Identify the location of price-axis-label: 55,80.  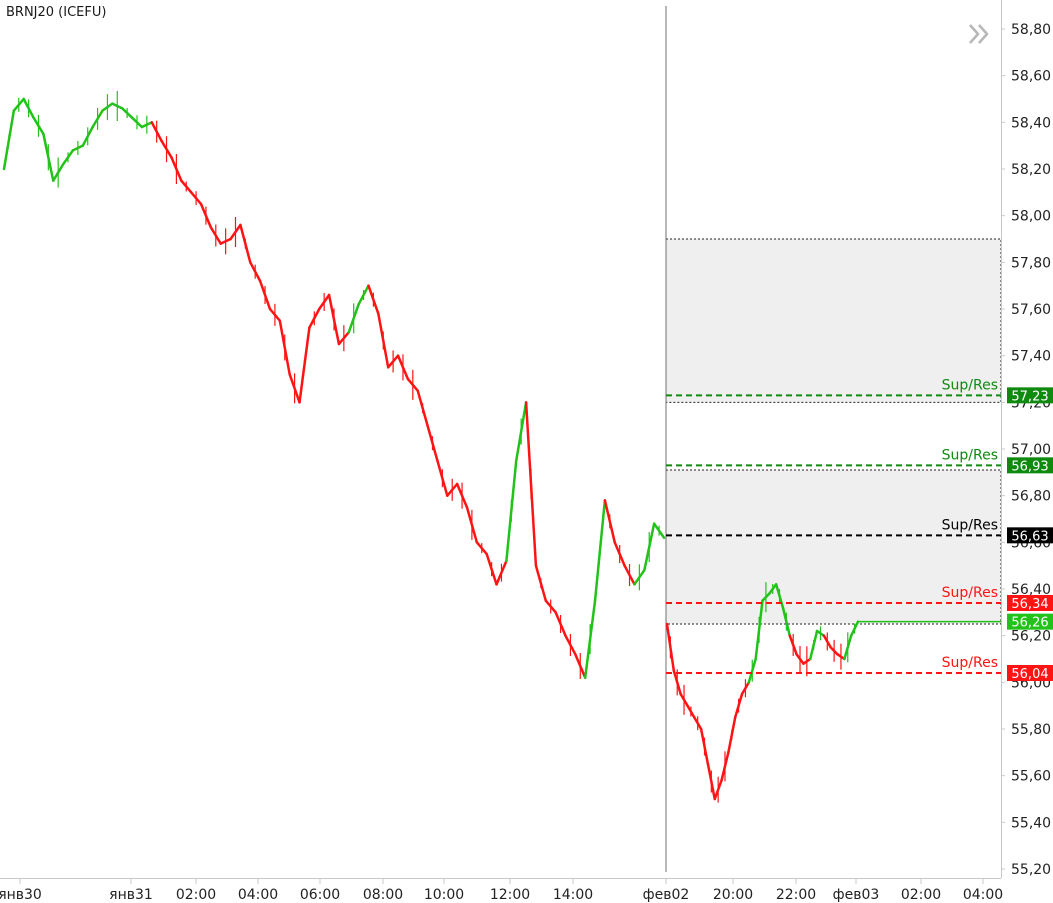
(1031, 730).